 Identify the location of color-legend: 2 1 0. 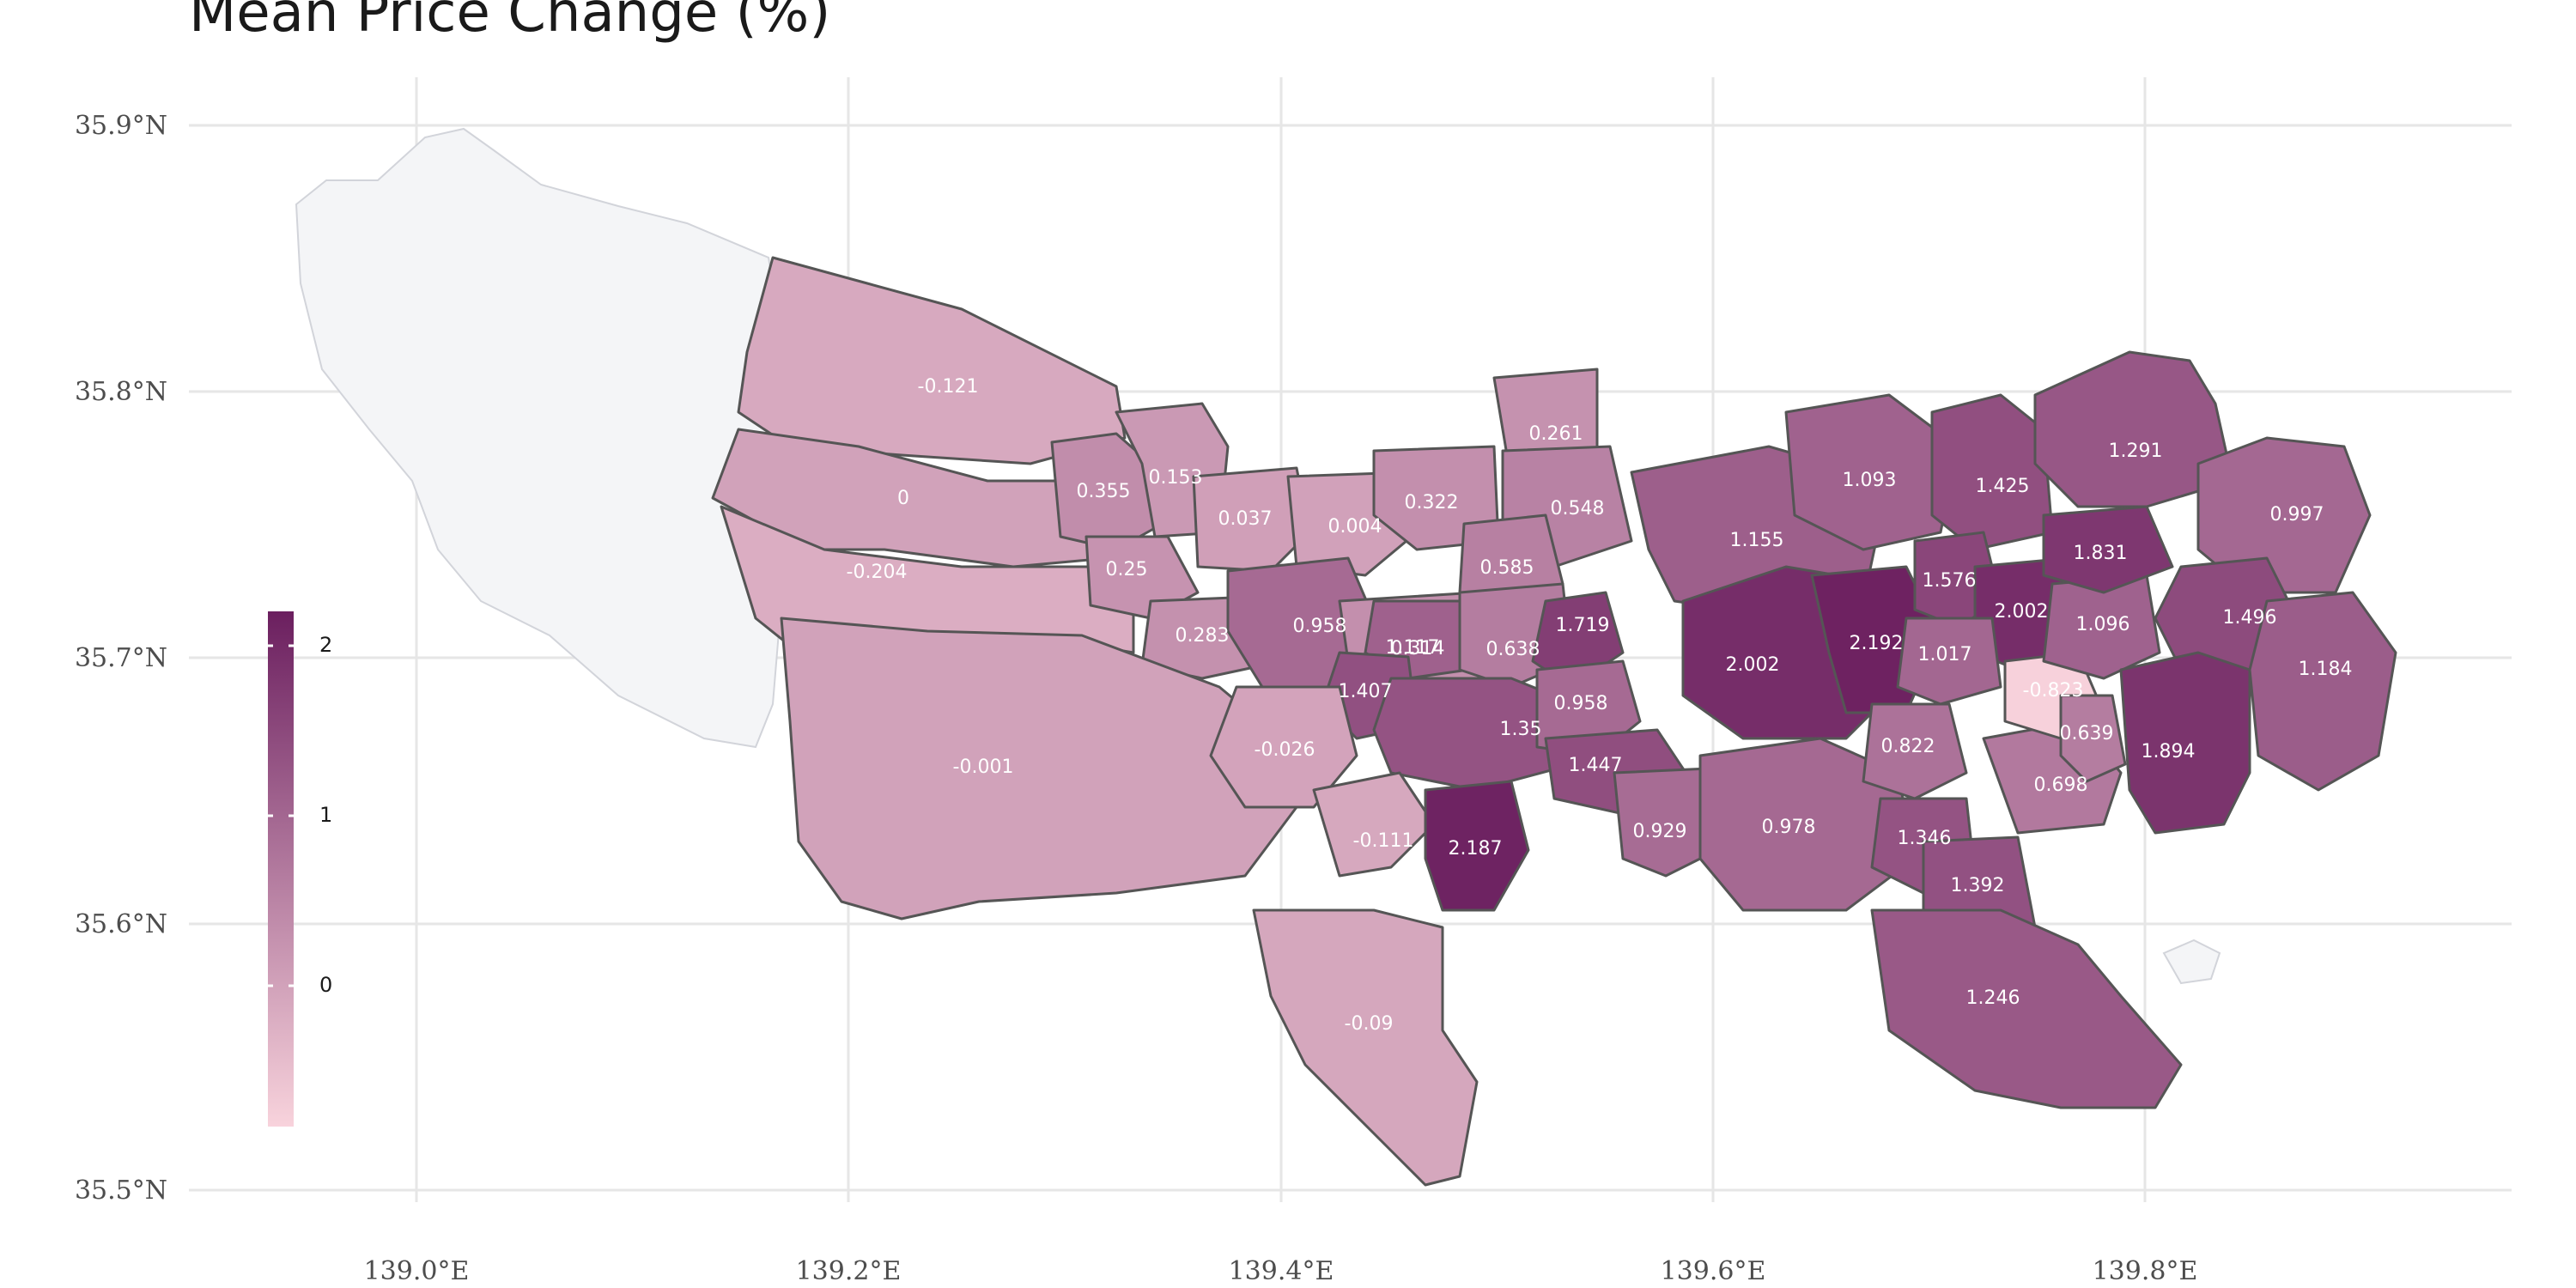
(300, 869).